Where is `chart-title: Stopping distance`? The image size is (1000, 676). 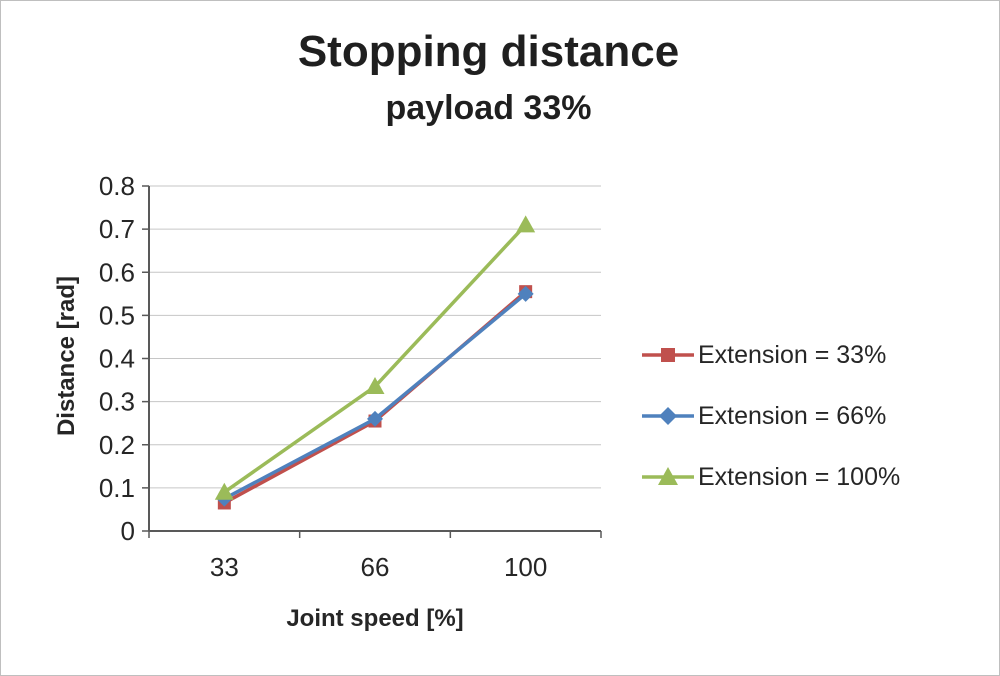 chart-title: Stopping distance is located at coordinates (488, 51).